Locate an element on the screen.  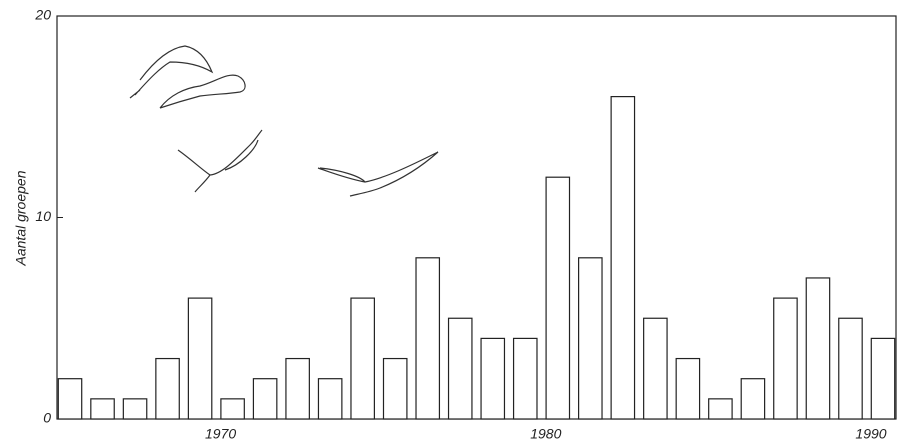
bird-illustration is located at coordinates (284, 121).